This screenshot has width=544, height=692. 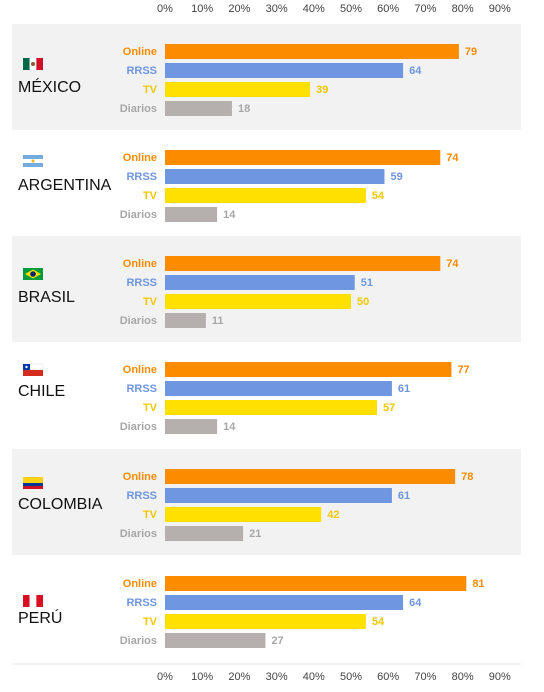 I want to click on value-label: 59, so click(x=396, y=177).